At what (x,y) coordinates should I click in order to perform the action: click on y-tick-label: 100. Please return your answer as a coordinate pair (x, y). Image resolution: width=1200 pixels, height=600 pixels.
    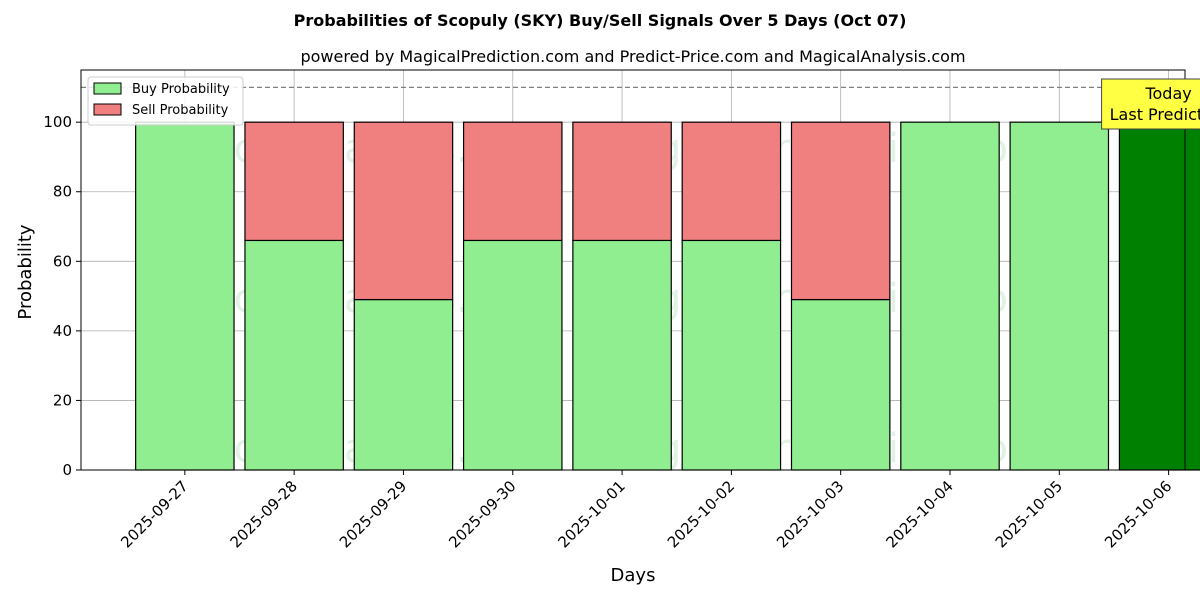
    Looking at the image, I should click on (57, 122).